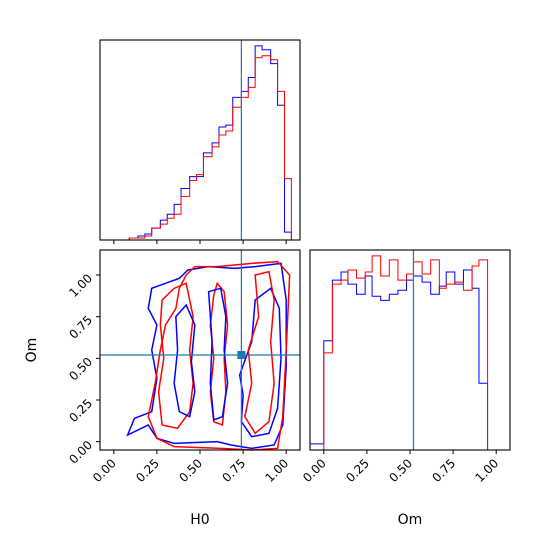  I want to click on truth-point-marker, so click(241, 355).